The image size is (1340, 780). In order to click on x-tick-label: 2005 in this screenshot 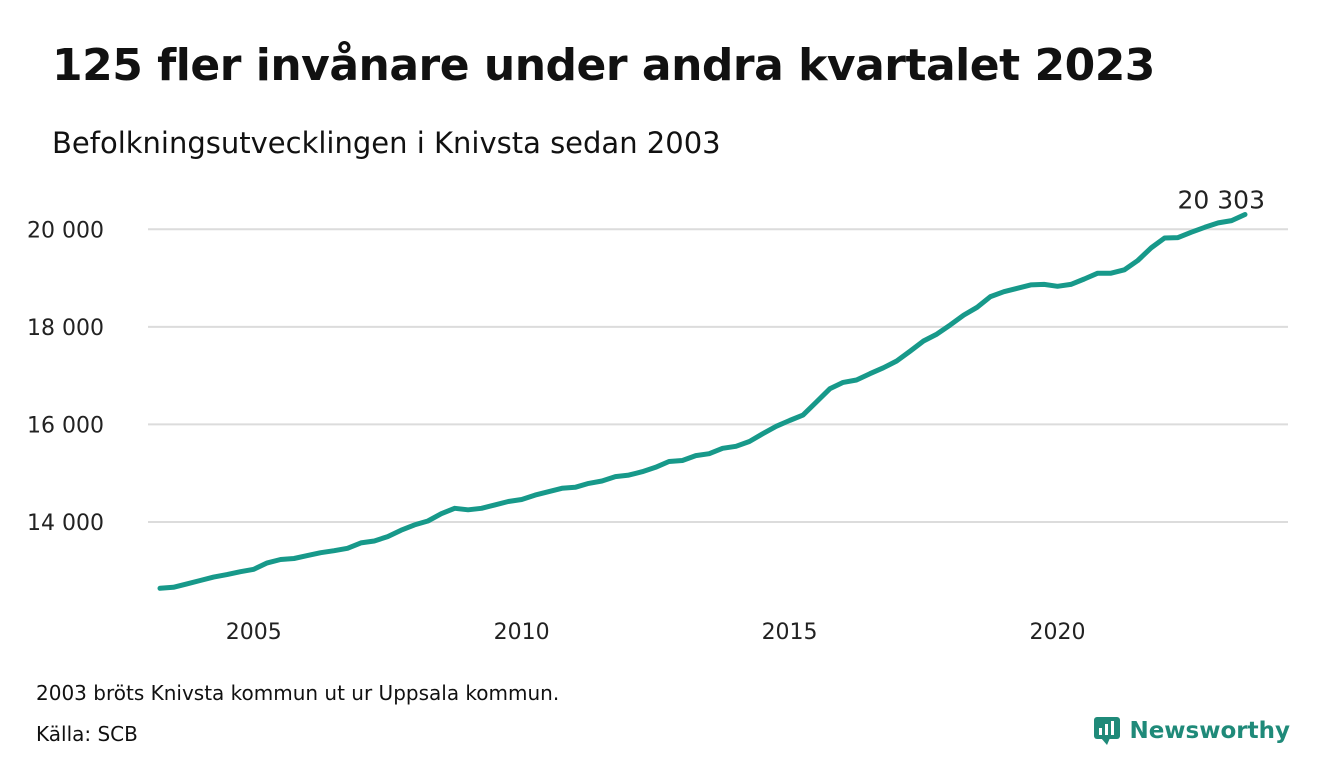, I will do `click(254, 632)`.